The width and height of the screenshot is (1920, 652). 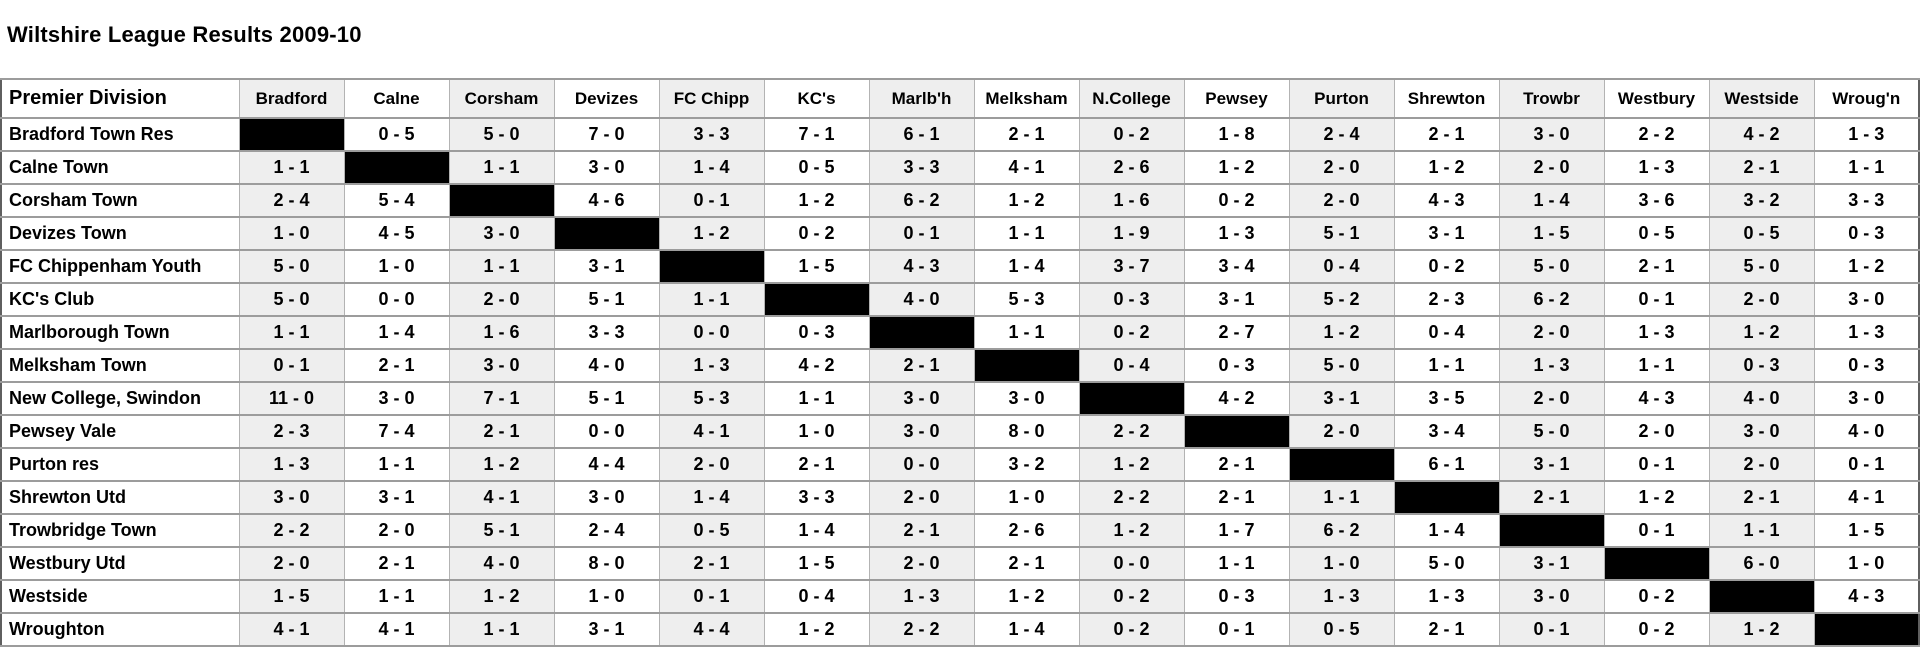 What do you see at coordinates (1131, 200) in the screenshot?
I see `score-cell: 1 - 6` at bounding box center [1131, 200].